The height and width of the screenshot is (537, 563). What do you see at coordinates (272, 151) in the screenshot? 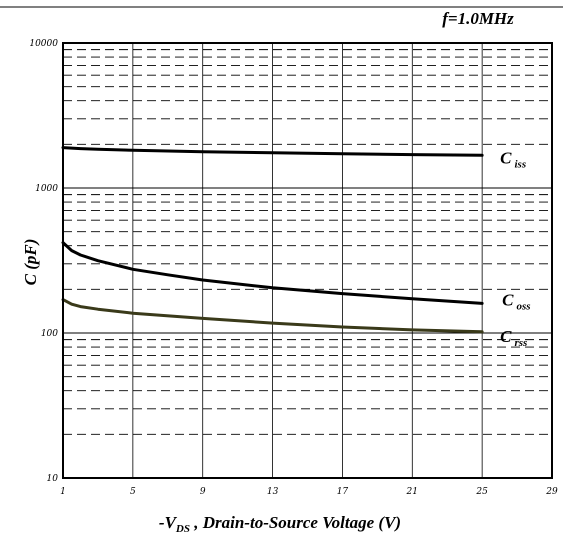
I see `series-line-iss` at bounding box center [272, 151].